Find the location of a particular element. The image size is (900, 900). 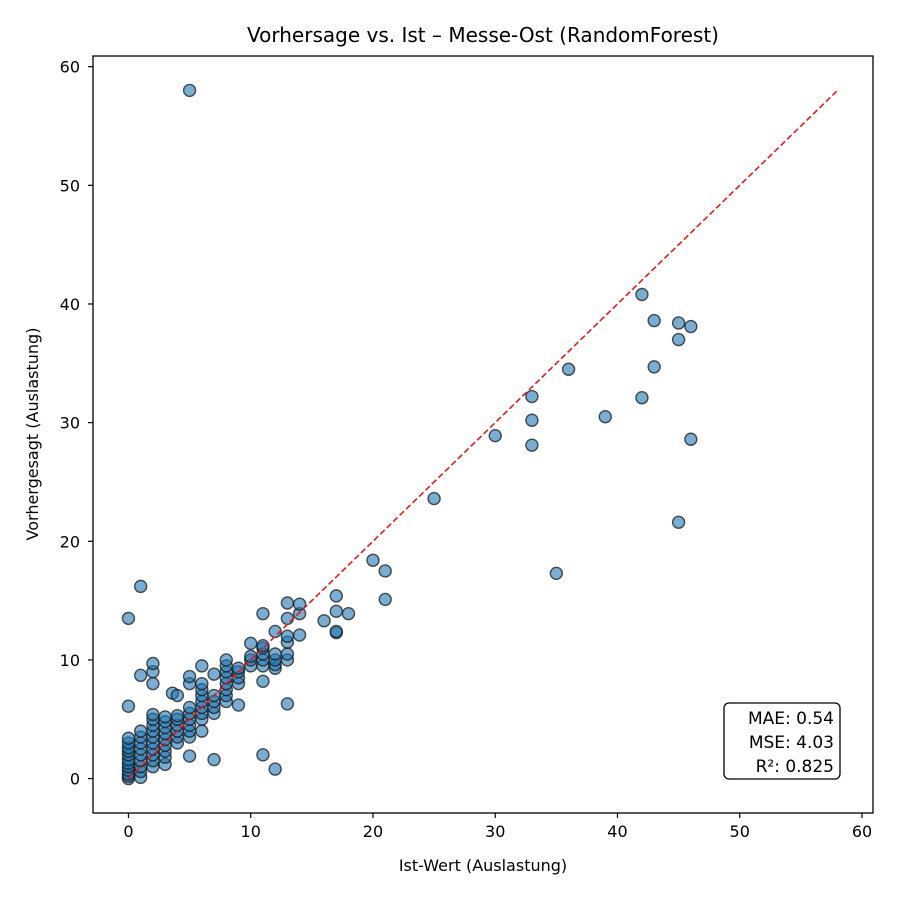

x-axis: 0 10 20 30 40 50 60 is located at coordinates (497, 827).